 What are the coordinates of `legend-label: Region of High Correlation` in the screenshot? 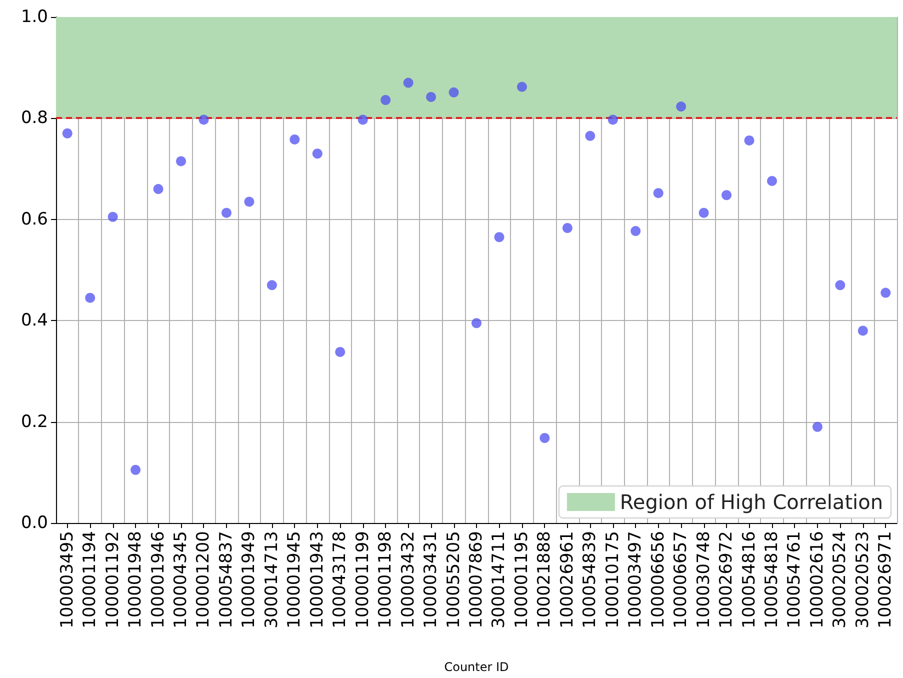 It's located at (752, 502).